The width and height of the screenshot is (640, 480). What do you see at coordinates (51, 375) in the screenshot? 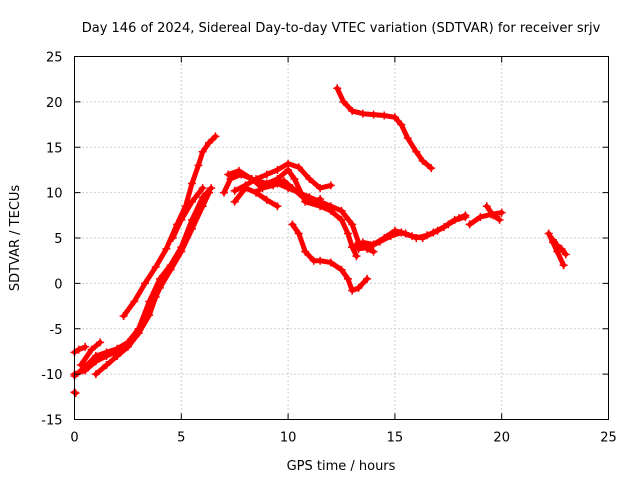
I see `y-tick-label: -10` at bounding box center [51, 375].